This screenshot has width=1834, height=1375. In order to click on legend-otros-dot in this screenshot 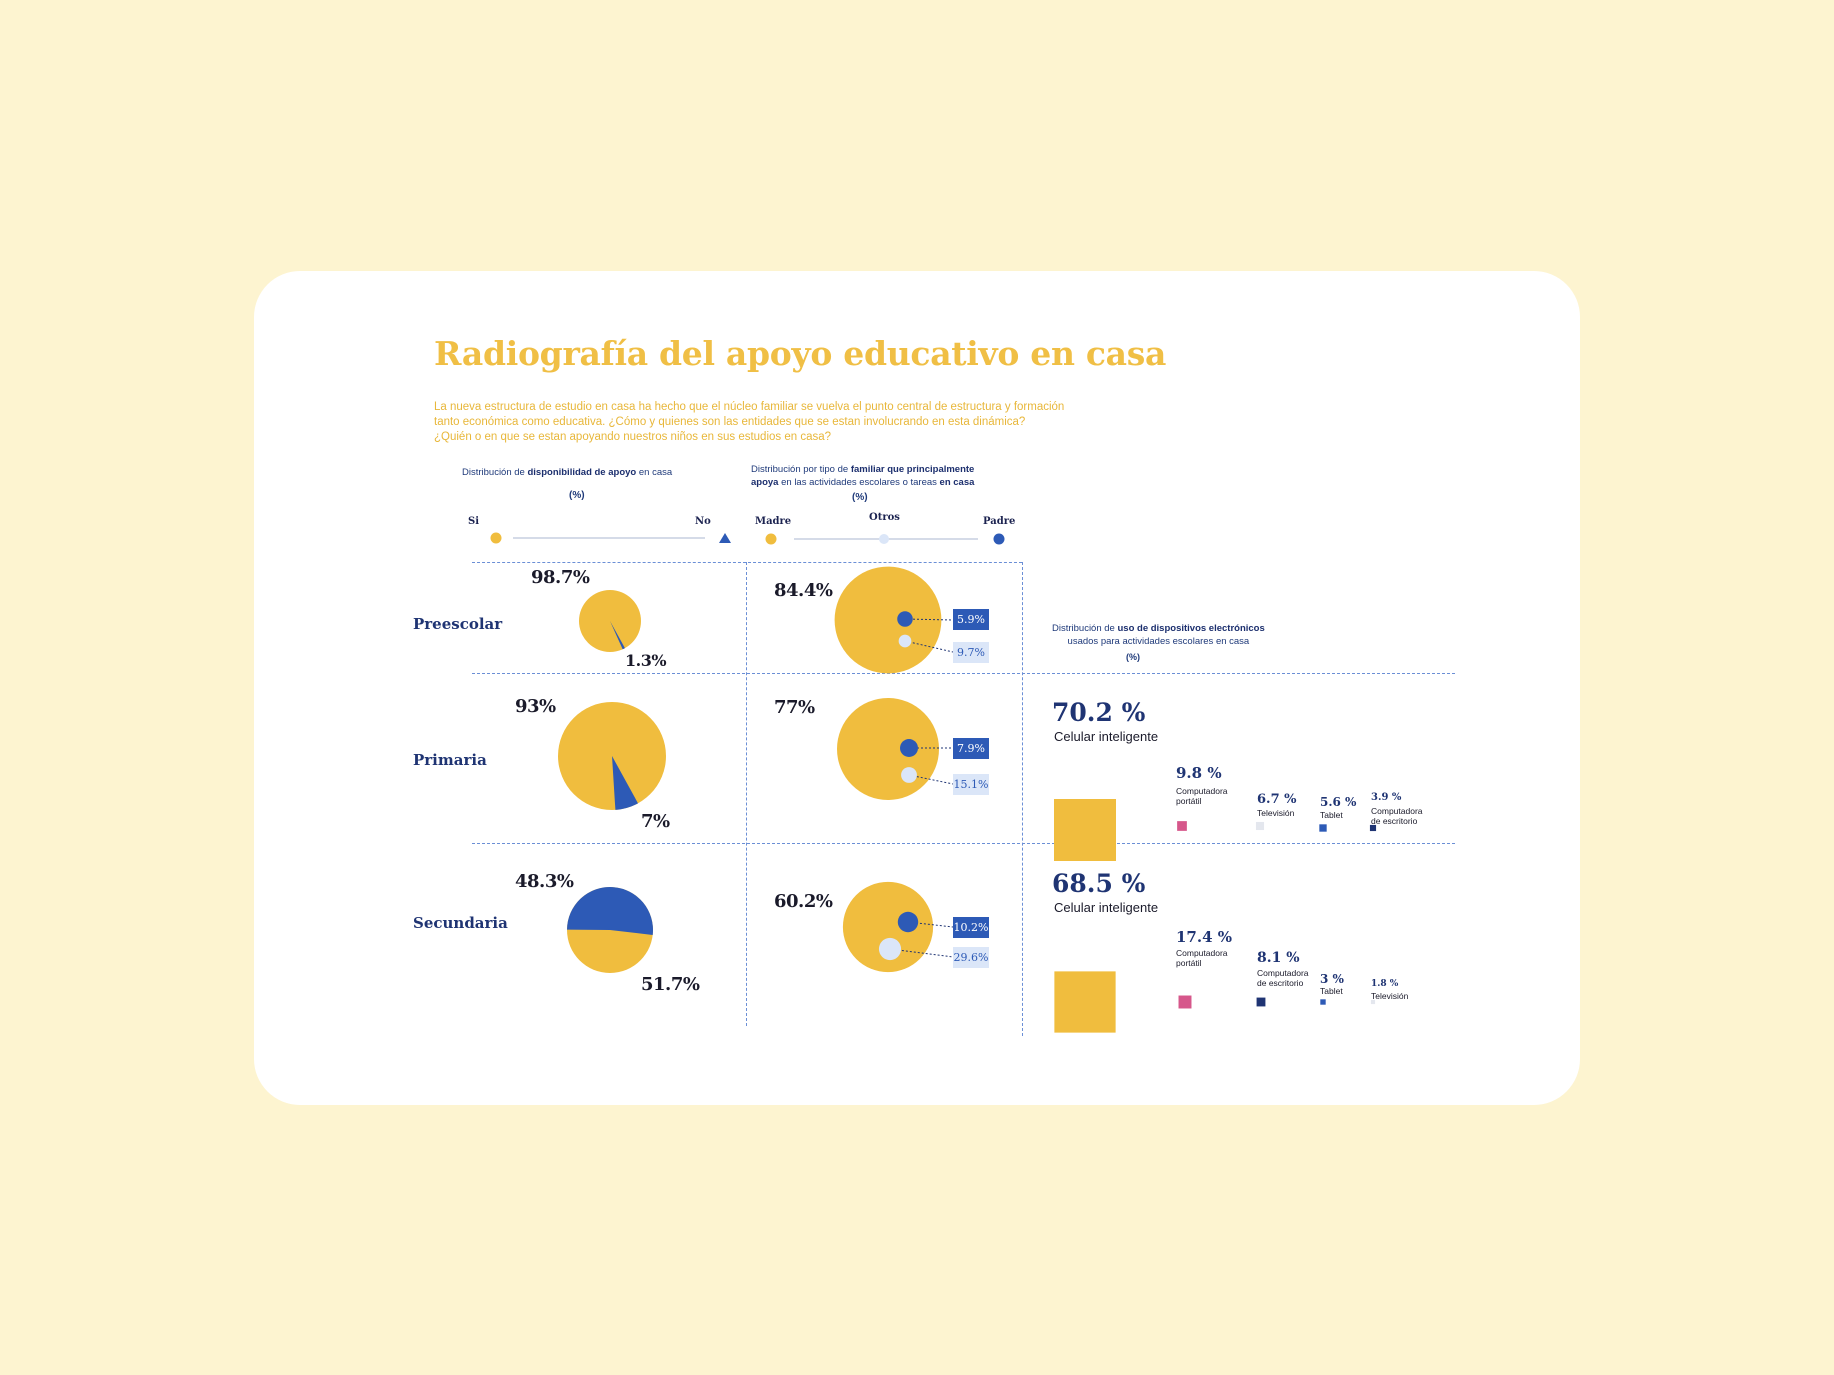, I will do `click(884, 539)`.